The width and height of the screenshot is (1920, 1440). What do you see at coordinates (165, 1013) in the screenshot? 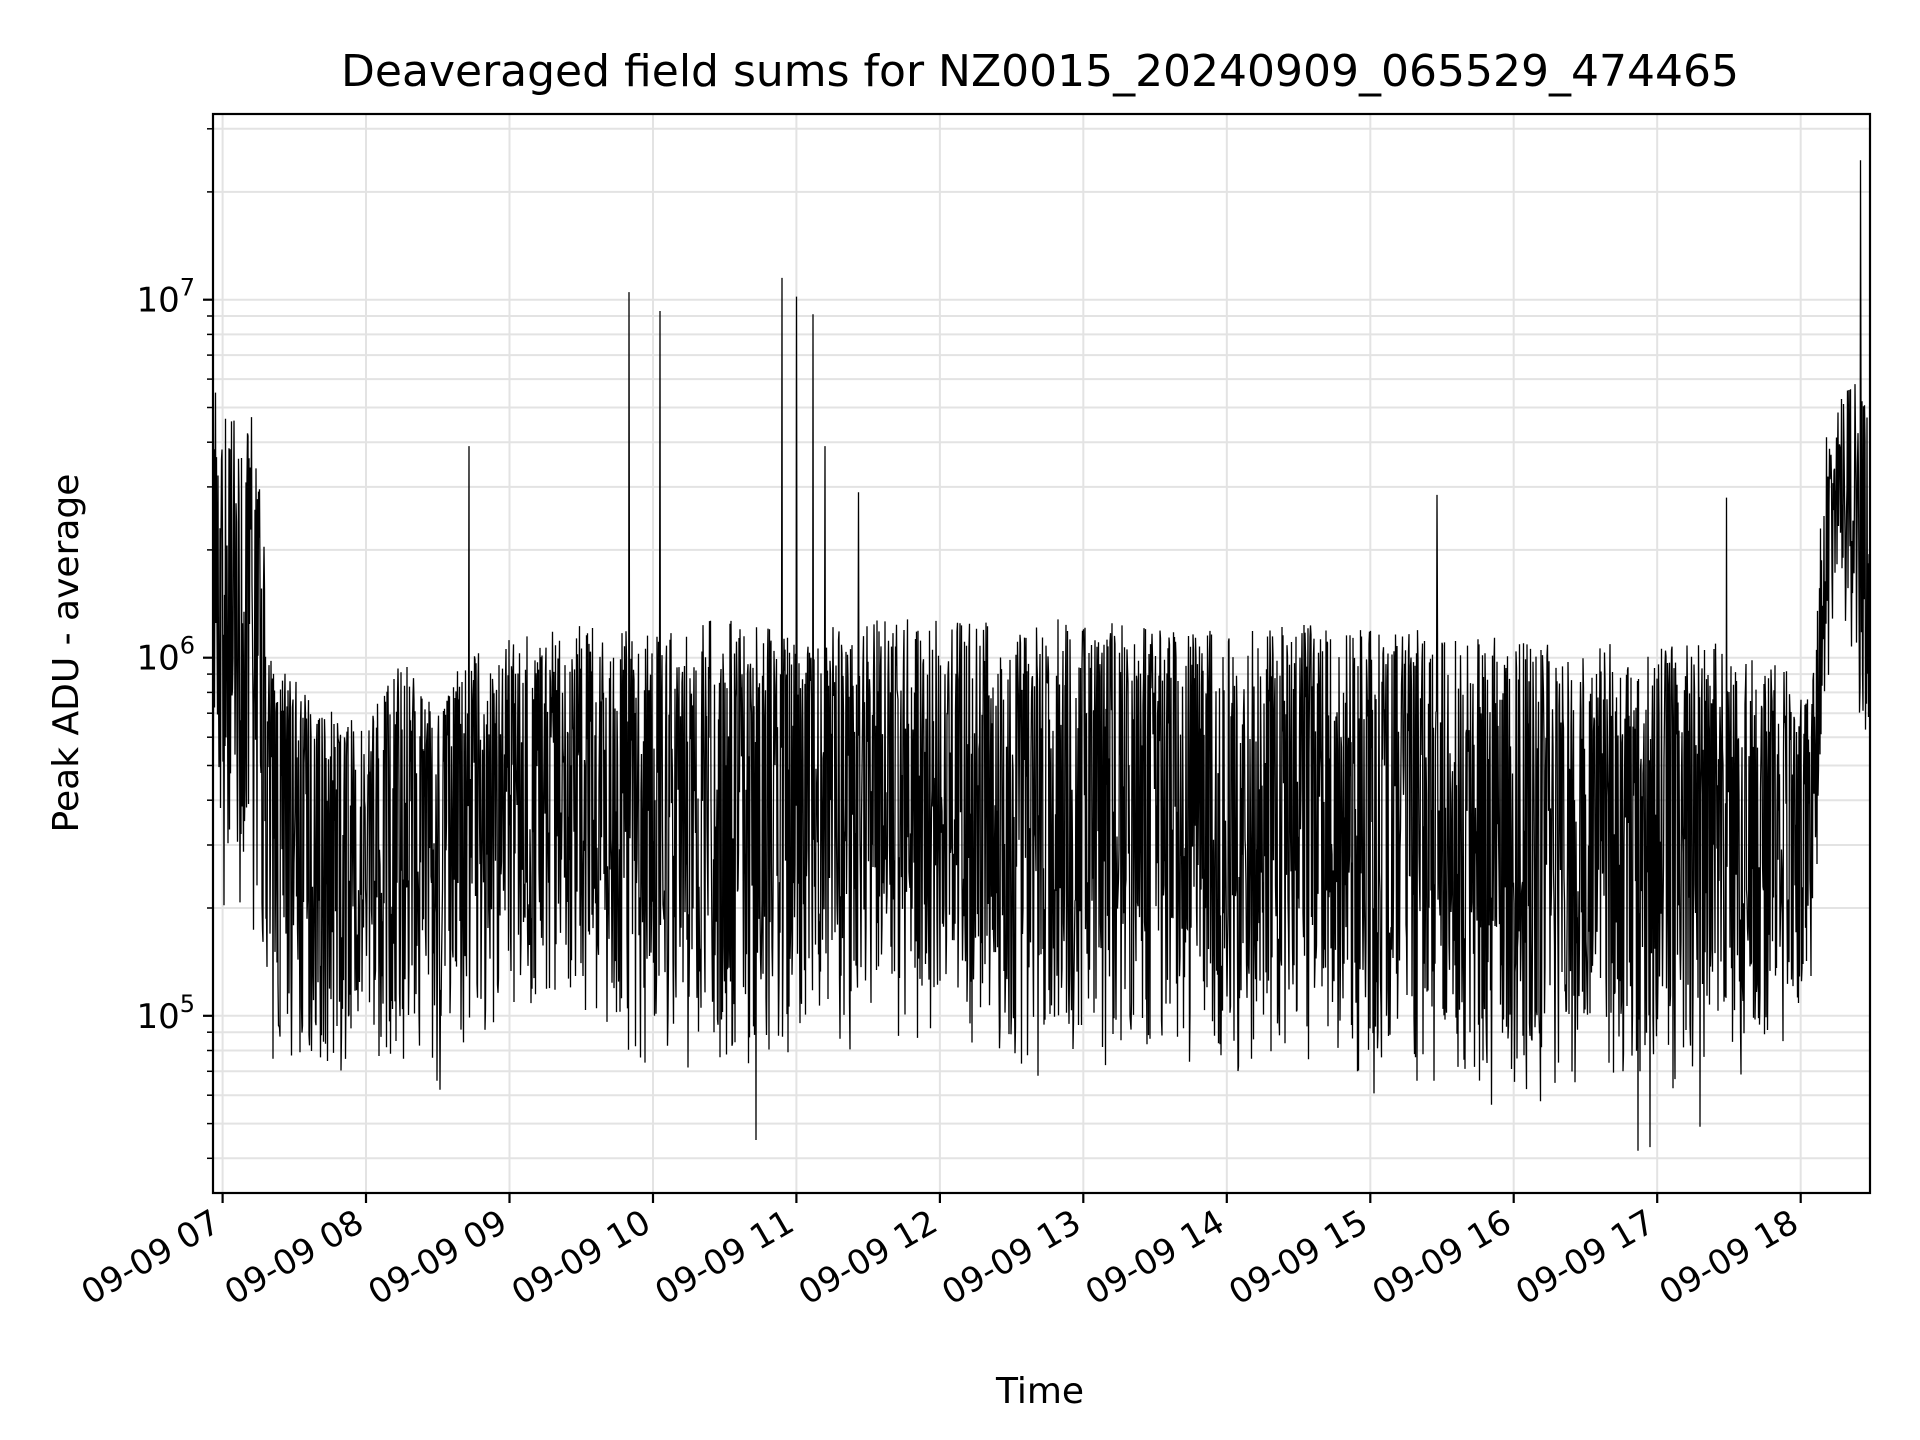
I see `y-tick-label: 10⁵` at bounding box center [165, 1013].